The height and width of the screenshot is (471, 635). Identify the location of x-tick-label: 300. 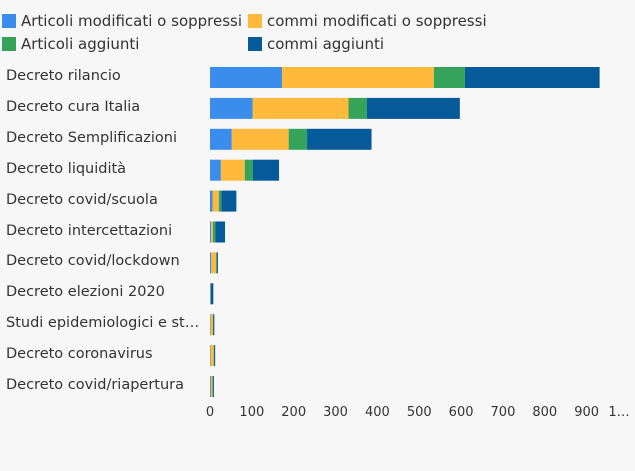
(335, 412).